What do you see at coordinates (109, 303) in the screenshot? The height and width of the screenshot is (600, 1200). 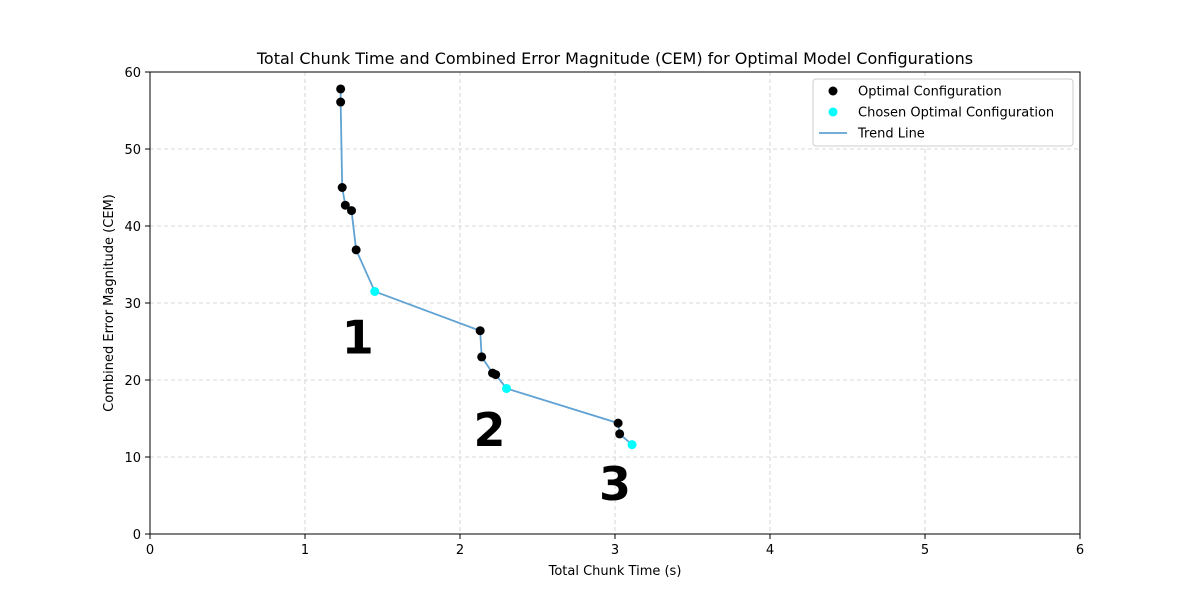 I see `y-axis-title: Combined Error Magnitude (CEM)` at bounding box center [109, 303].